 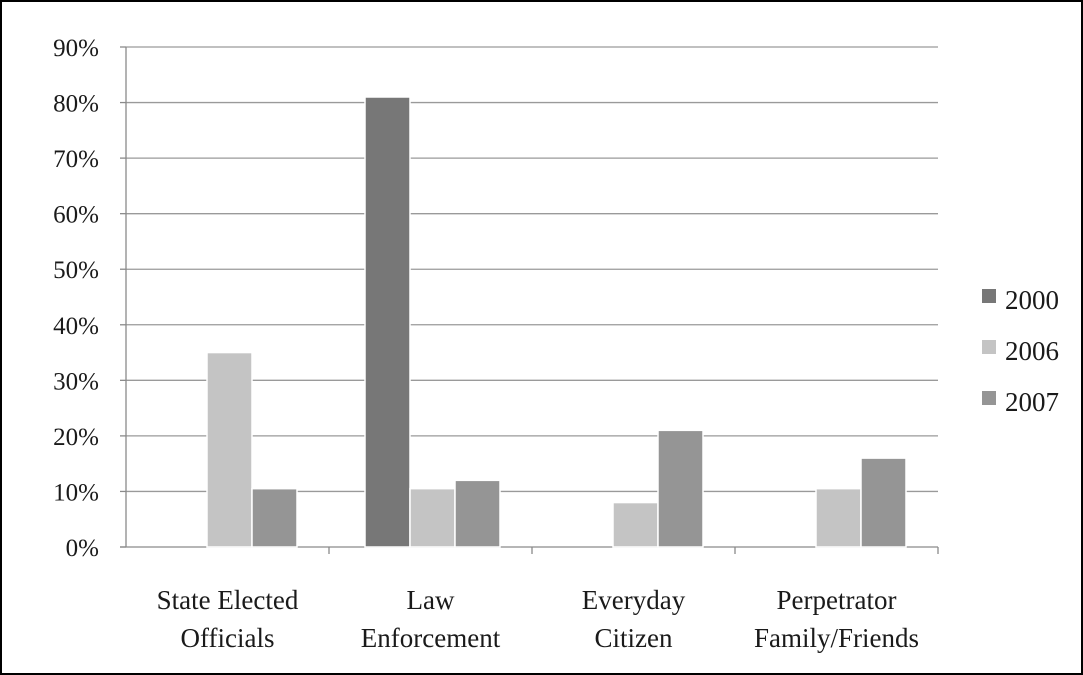 I want to click on category-label: Everyday, so click(x=634, y=600).